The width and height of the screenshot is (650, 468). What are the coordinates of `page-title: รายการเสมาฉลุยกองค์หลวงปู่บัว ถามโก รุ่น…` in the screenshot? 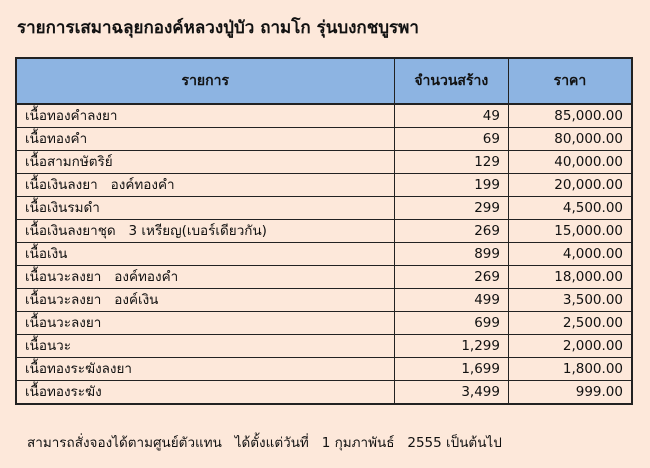 It's located at (218, 28).